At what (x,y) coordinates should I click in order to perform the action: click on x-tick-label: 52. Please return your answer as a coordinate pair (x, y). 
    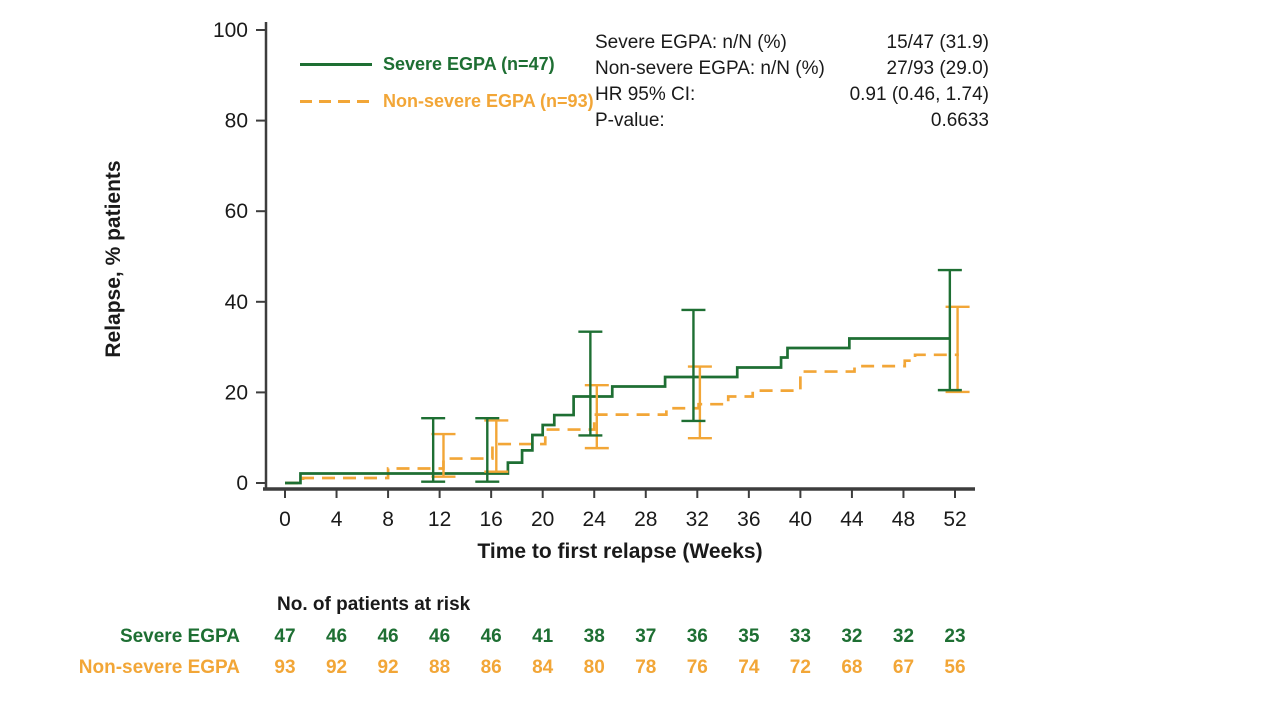
    Looking at the image, I should click on (954, 519).